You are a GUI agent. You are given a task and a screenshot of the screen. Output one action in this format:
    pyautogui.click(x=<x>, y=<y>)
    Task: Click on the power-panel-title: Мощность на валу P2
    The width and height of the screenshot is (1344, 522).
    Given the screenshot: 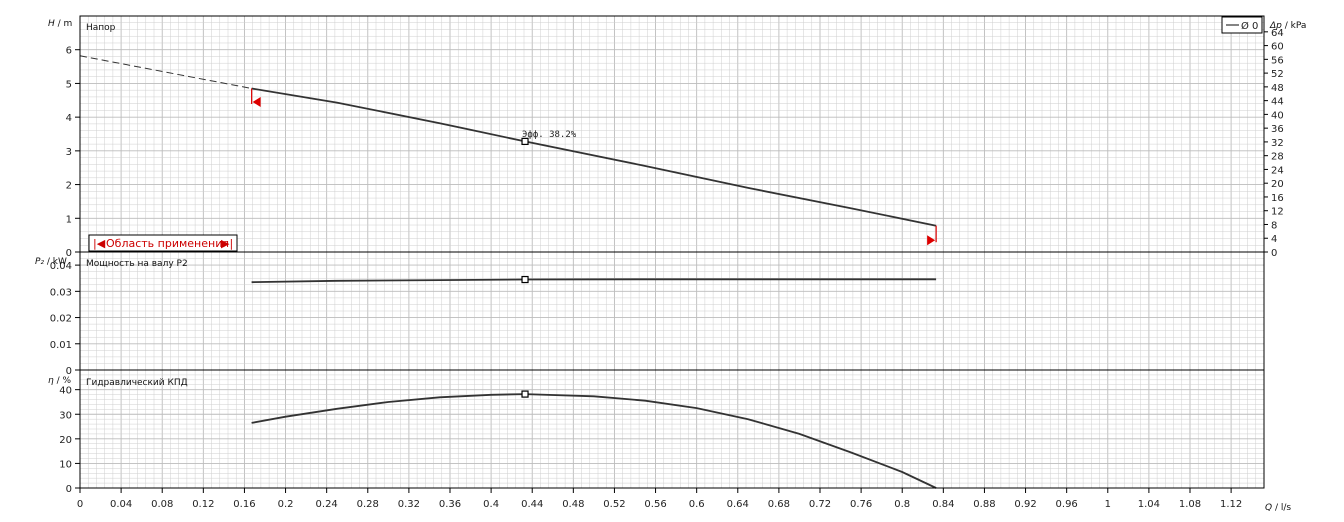 What is the action you would take?
    pyautogui.click(x=137, y=264)
    